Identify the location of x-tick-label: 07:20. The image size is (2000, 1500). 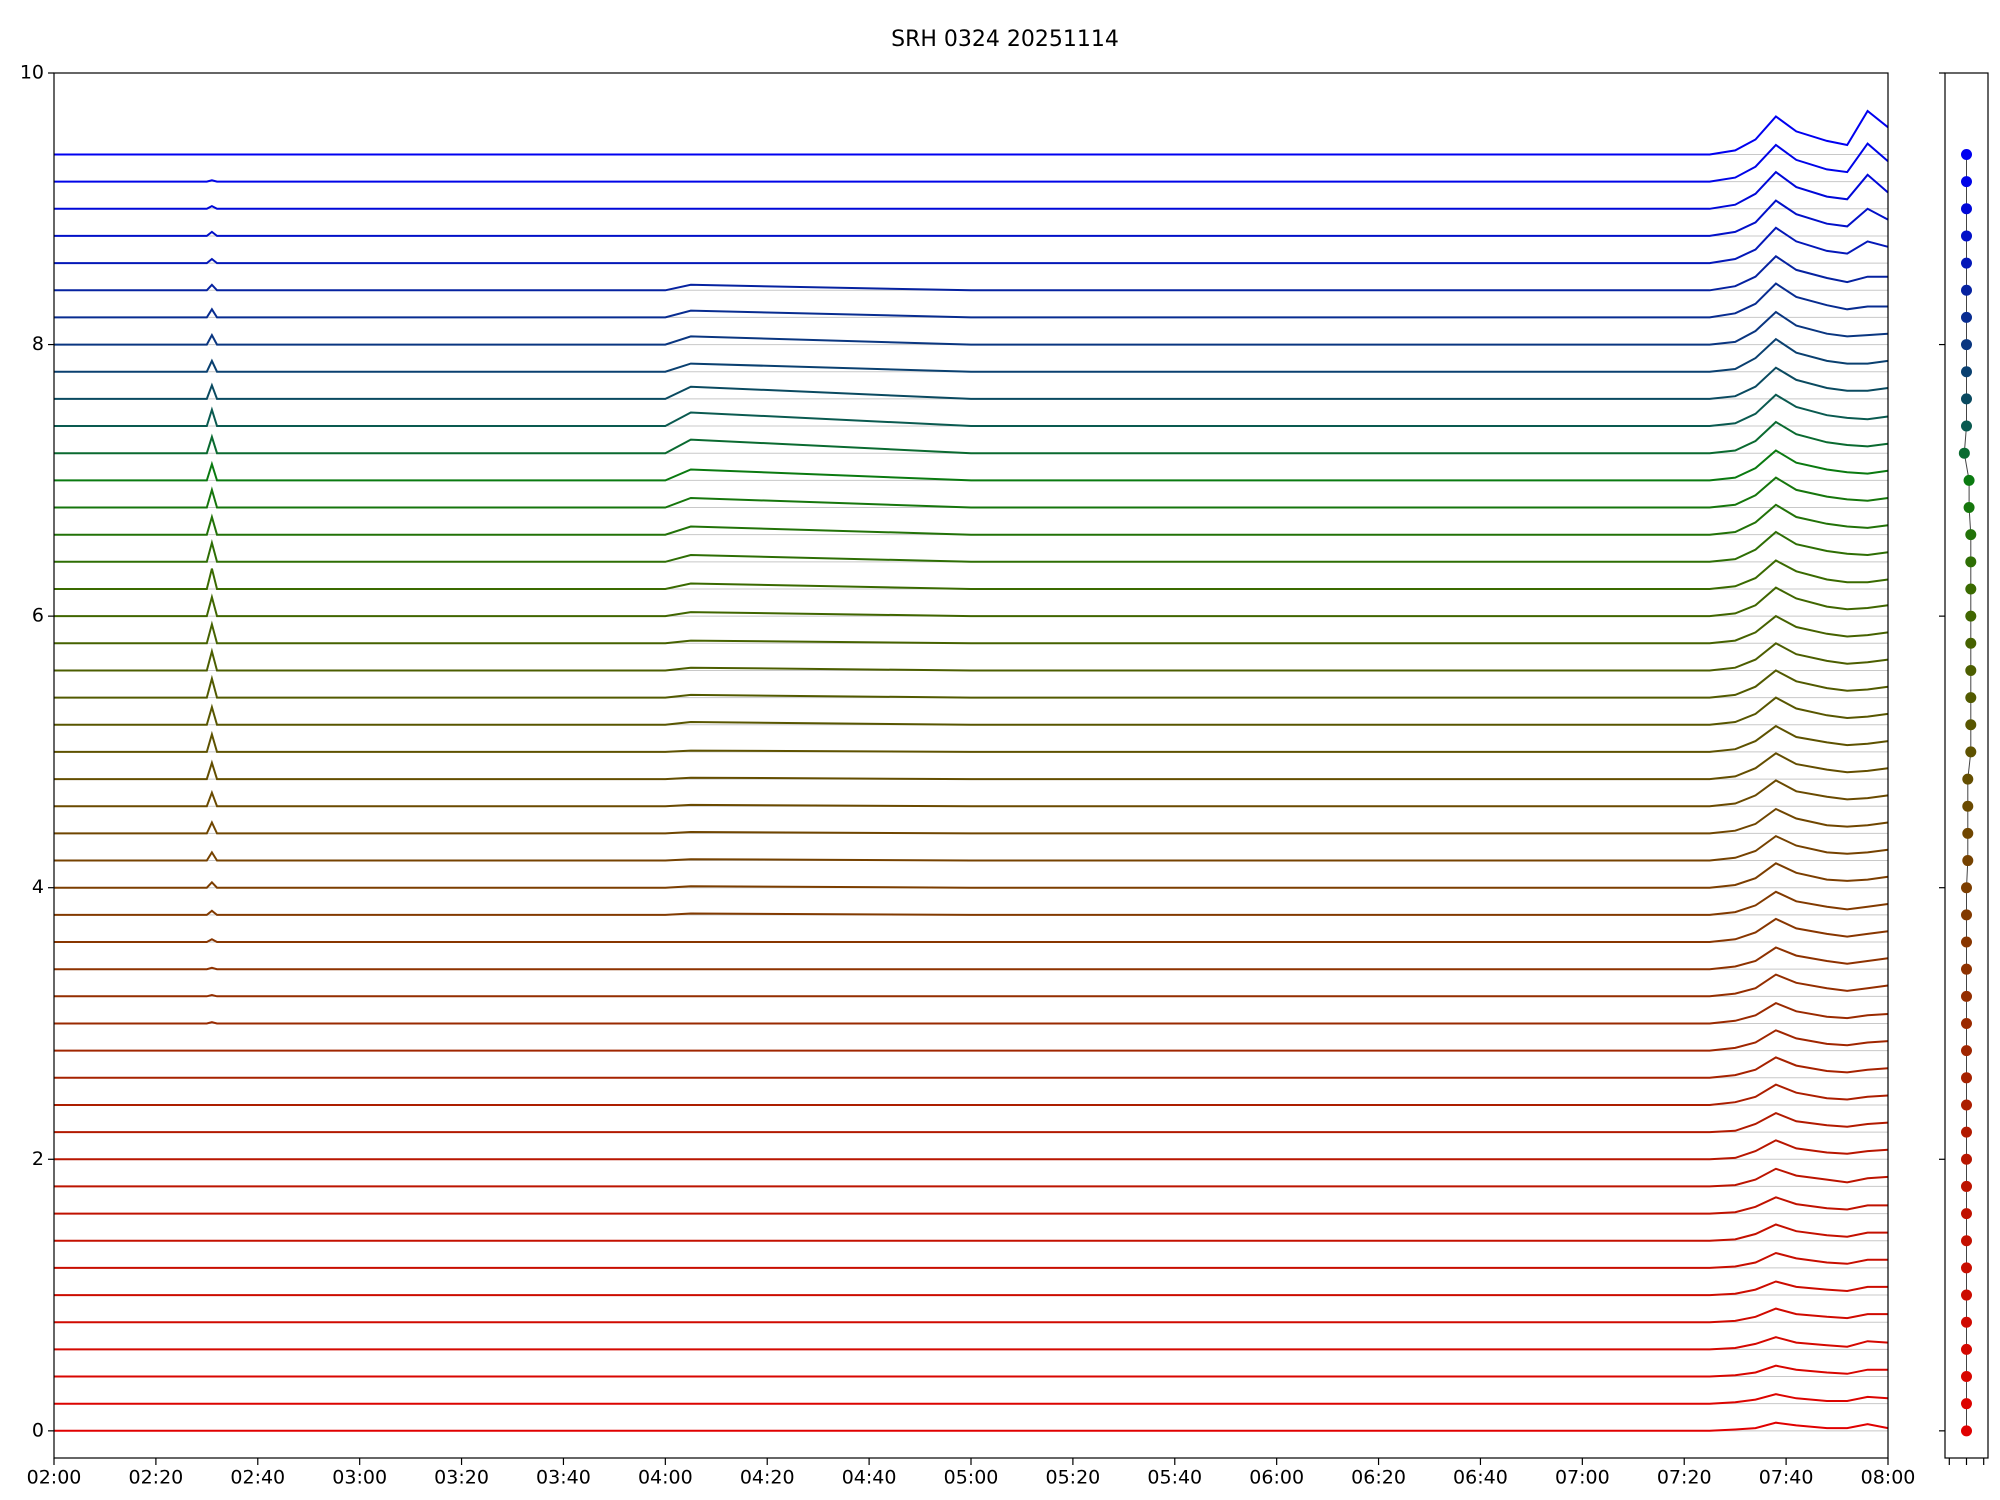
(1684, 1478).